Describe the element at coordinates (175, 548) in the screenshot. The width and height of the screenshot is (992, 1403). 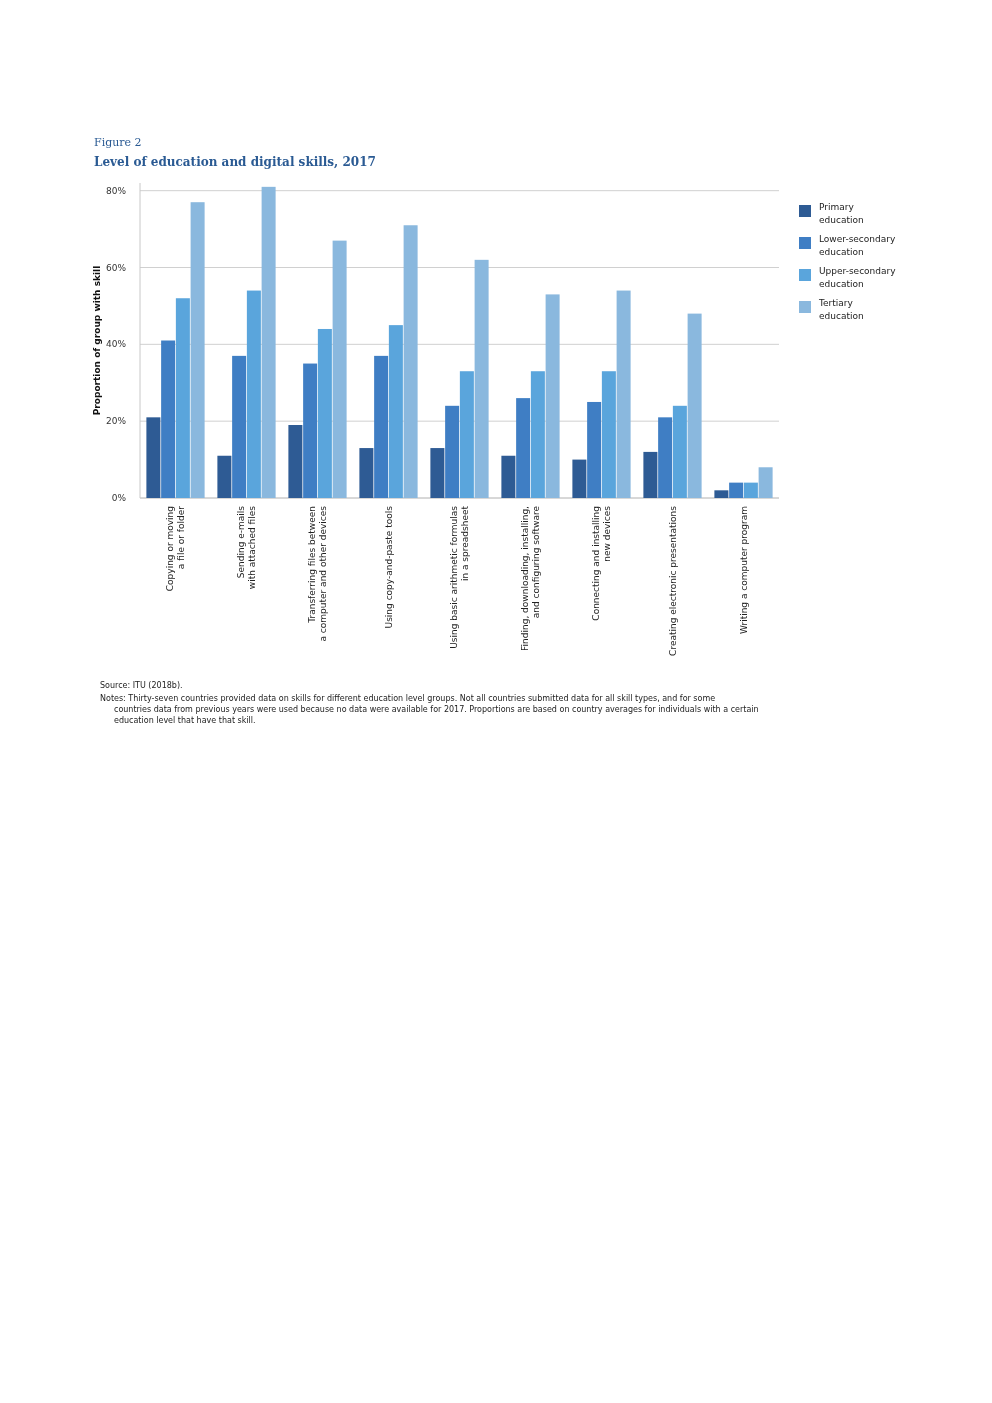
I see `x-tick-label: Copying or moving a file or folder` at that location.